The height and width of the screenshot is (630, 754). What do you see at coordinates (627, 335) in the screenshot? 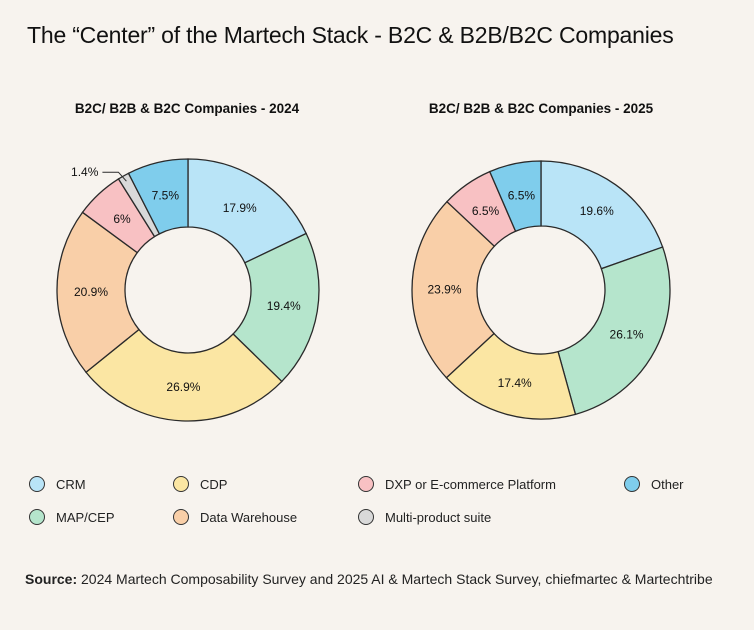
I see `slice-label-map-cep-1: 26.1%` at bounding box center [627, 335].